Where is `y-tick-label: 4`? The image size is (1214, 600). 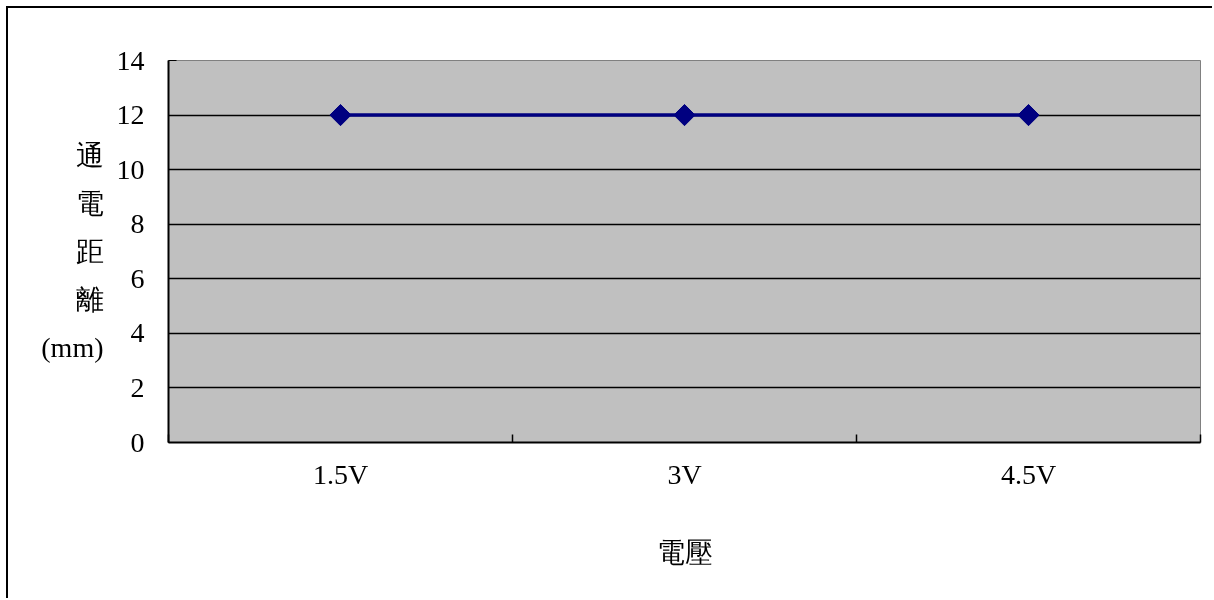
y-tick-label: 4 is located at coordinates (137, 333).